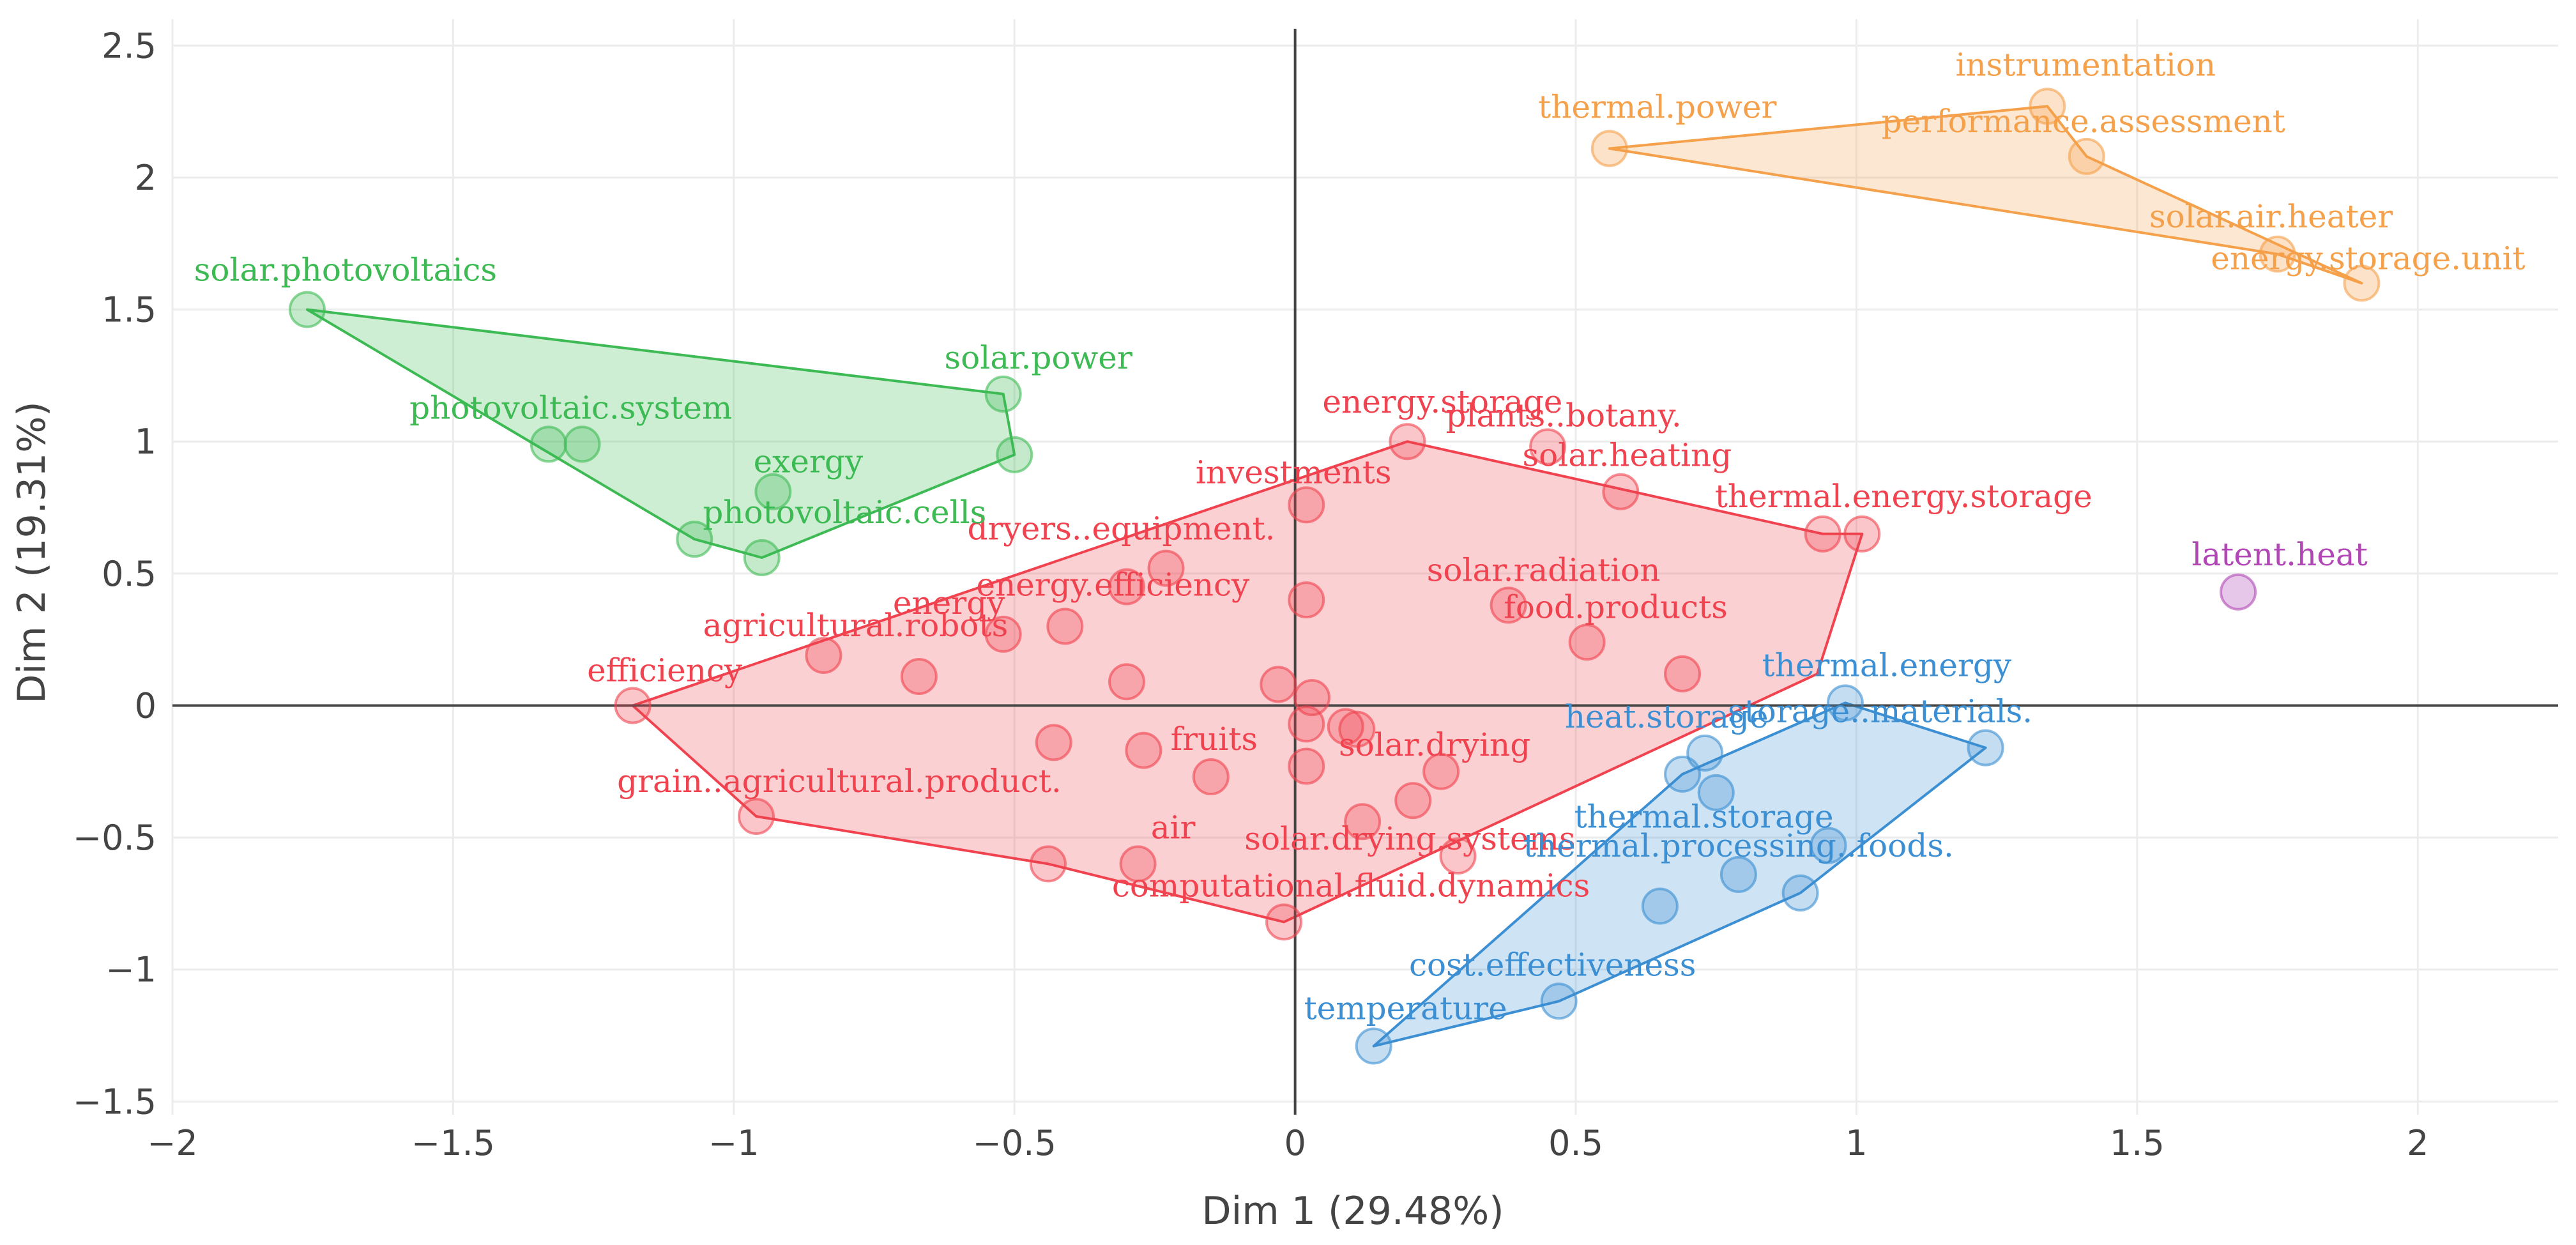 Image resolution: width=2576 pixels, height=1245 pixels. What do you see at coordinates (1442, 401) in the screenshot?
I see `point-label: energy.storage` at bounding box center [1442, 401].